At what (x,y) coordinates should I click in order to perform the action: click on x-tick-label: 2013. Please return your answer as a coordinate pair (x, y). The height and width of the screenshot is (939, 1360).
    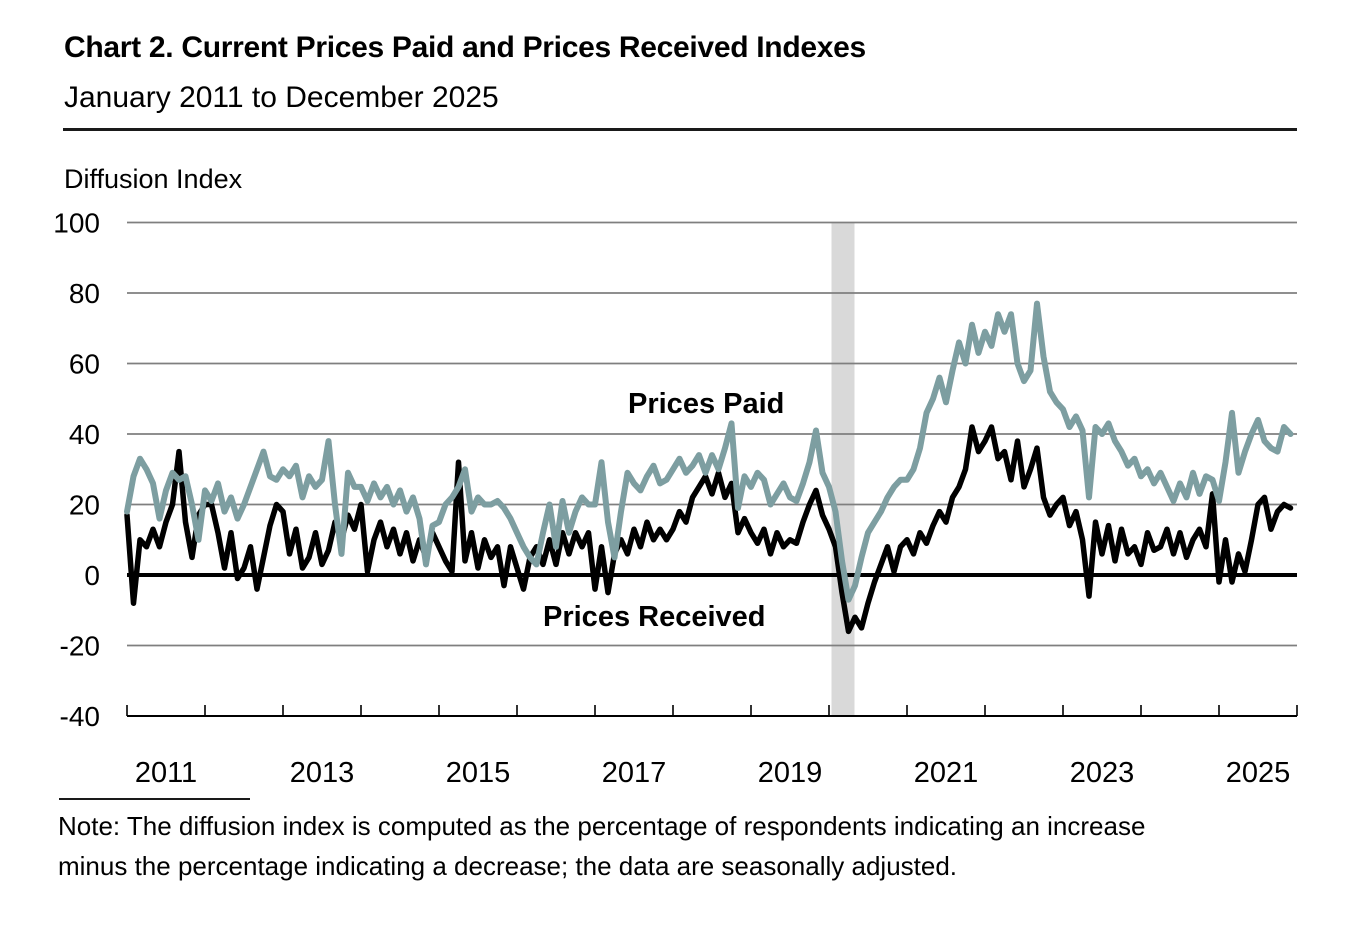
    Looking at the image, I should click on (322, 773).